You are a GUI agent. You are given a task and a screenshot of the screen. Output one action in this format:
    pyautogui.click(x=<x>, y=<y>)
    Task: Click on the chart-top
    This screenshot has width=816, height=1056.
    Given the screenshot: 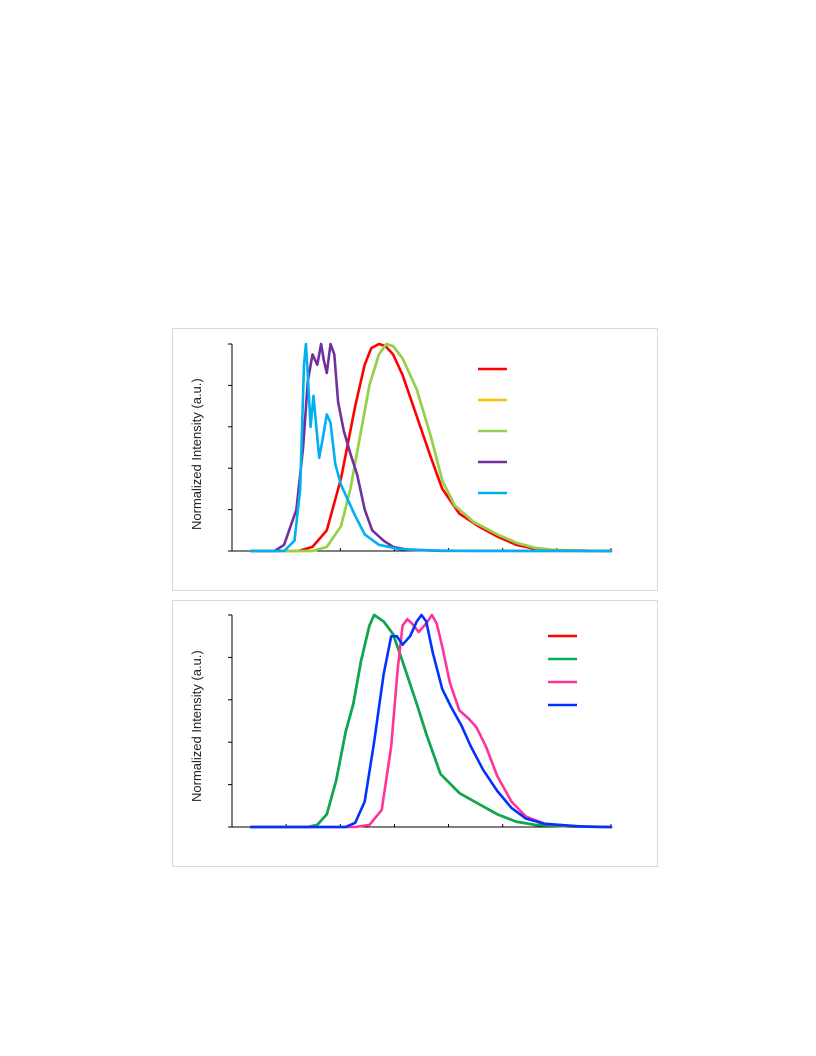 What is the action you would take?
    pyautogui.click(x=420, y=447)
    